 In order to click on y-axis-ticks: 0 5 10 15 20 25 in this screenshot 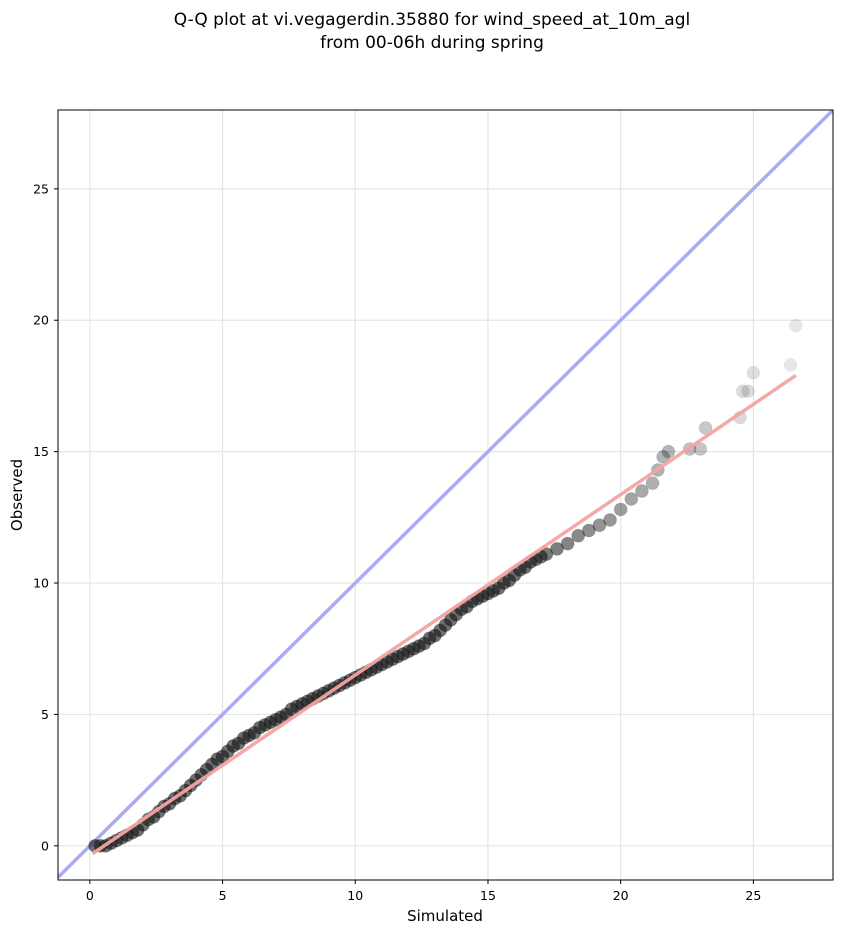, I will do `click(45, 517)`.